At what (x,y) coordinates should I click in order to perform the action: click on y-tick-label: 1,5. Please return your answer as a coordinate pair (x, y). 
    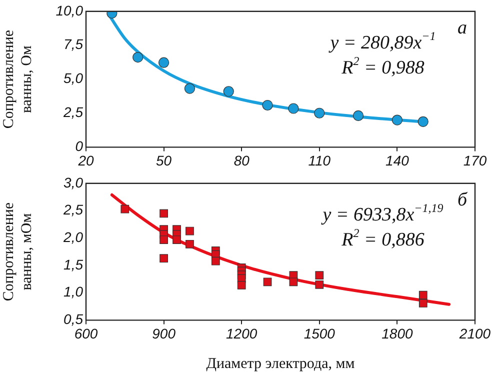
    Looking at the image, I should click on (74, 264).